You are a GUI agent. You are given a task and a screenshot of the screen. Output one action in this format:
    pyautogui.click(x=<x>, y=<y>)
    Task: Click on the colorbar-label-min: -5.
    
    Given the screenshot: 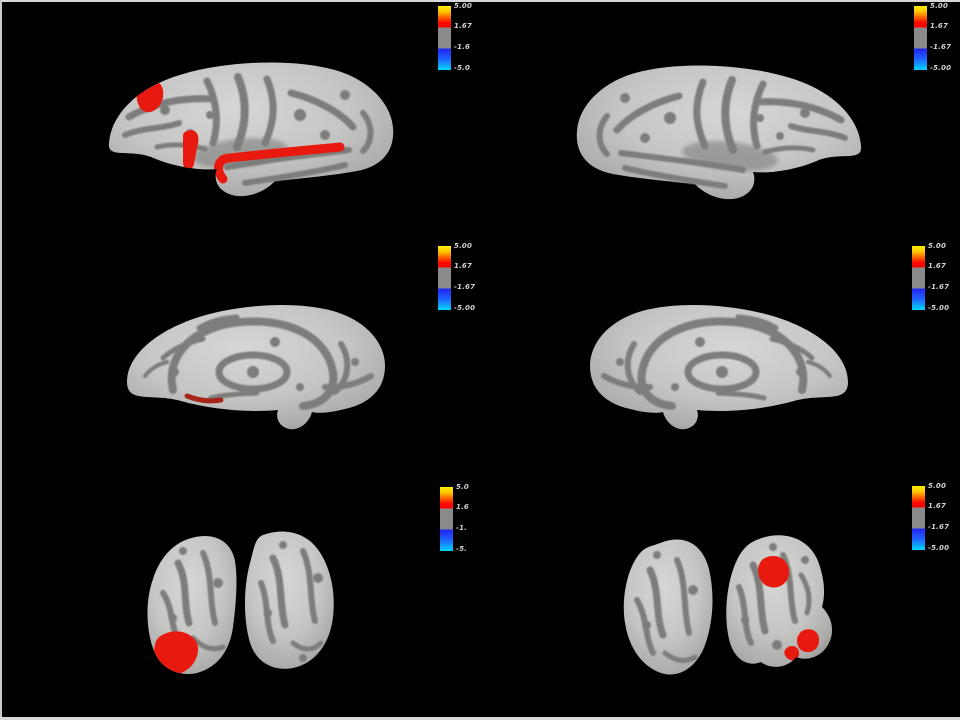 What is the action you would take?
    pyautogui.click(x=462, y=549)
    